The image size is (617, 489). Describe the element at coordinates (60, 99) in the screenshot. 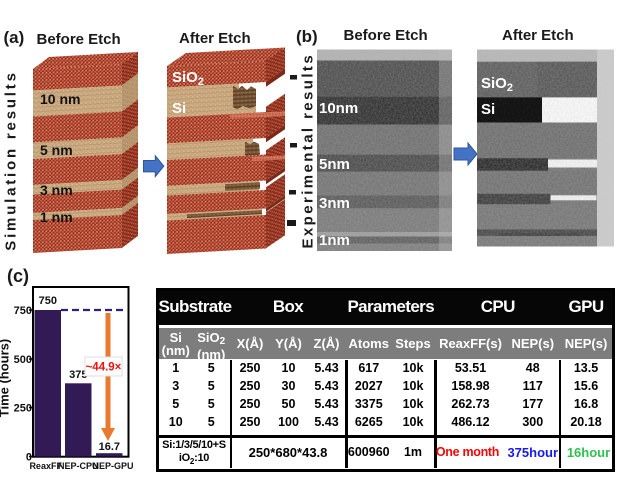

I see `svg-text: 10 nm` at that location.